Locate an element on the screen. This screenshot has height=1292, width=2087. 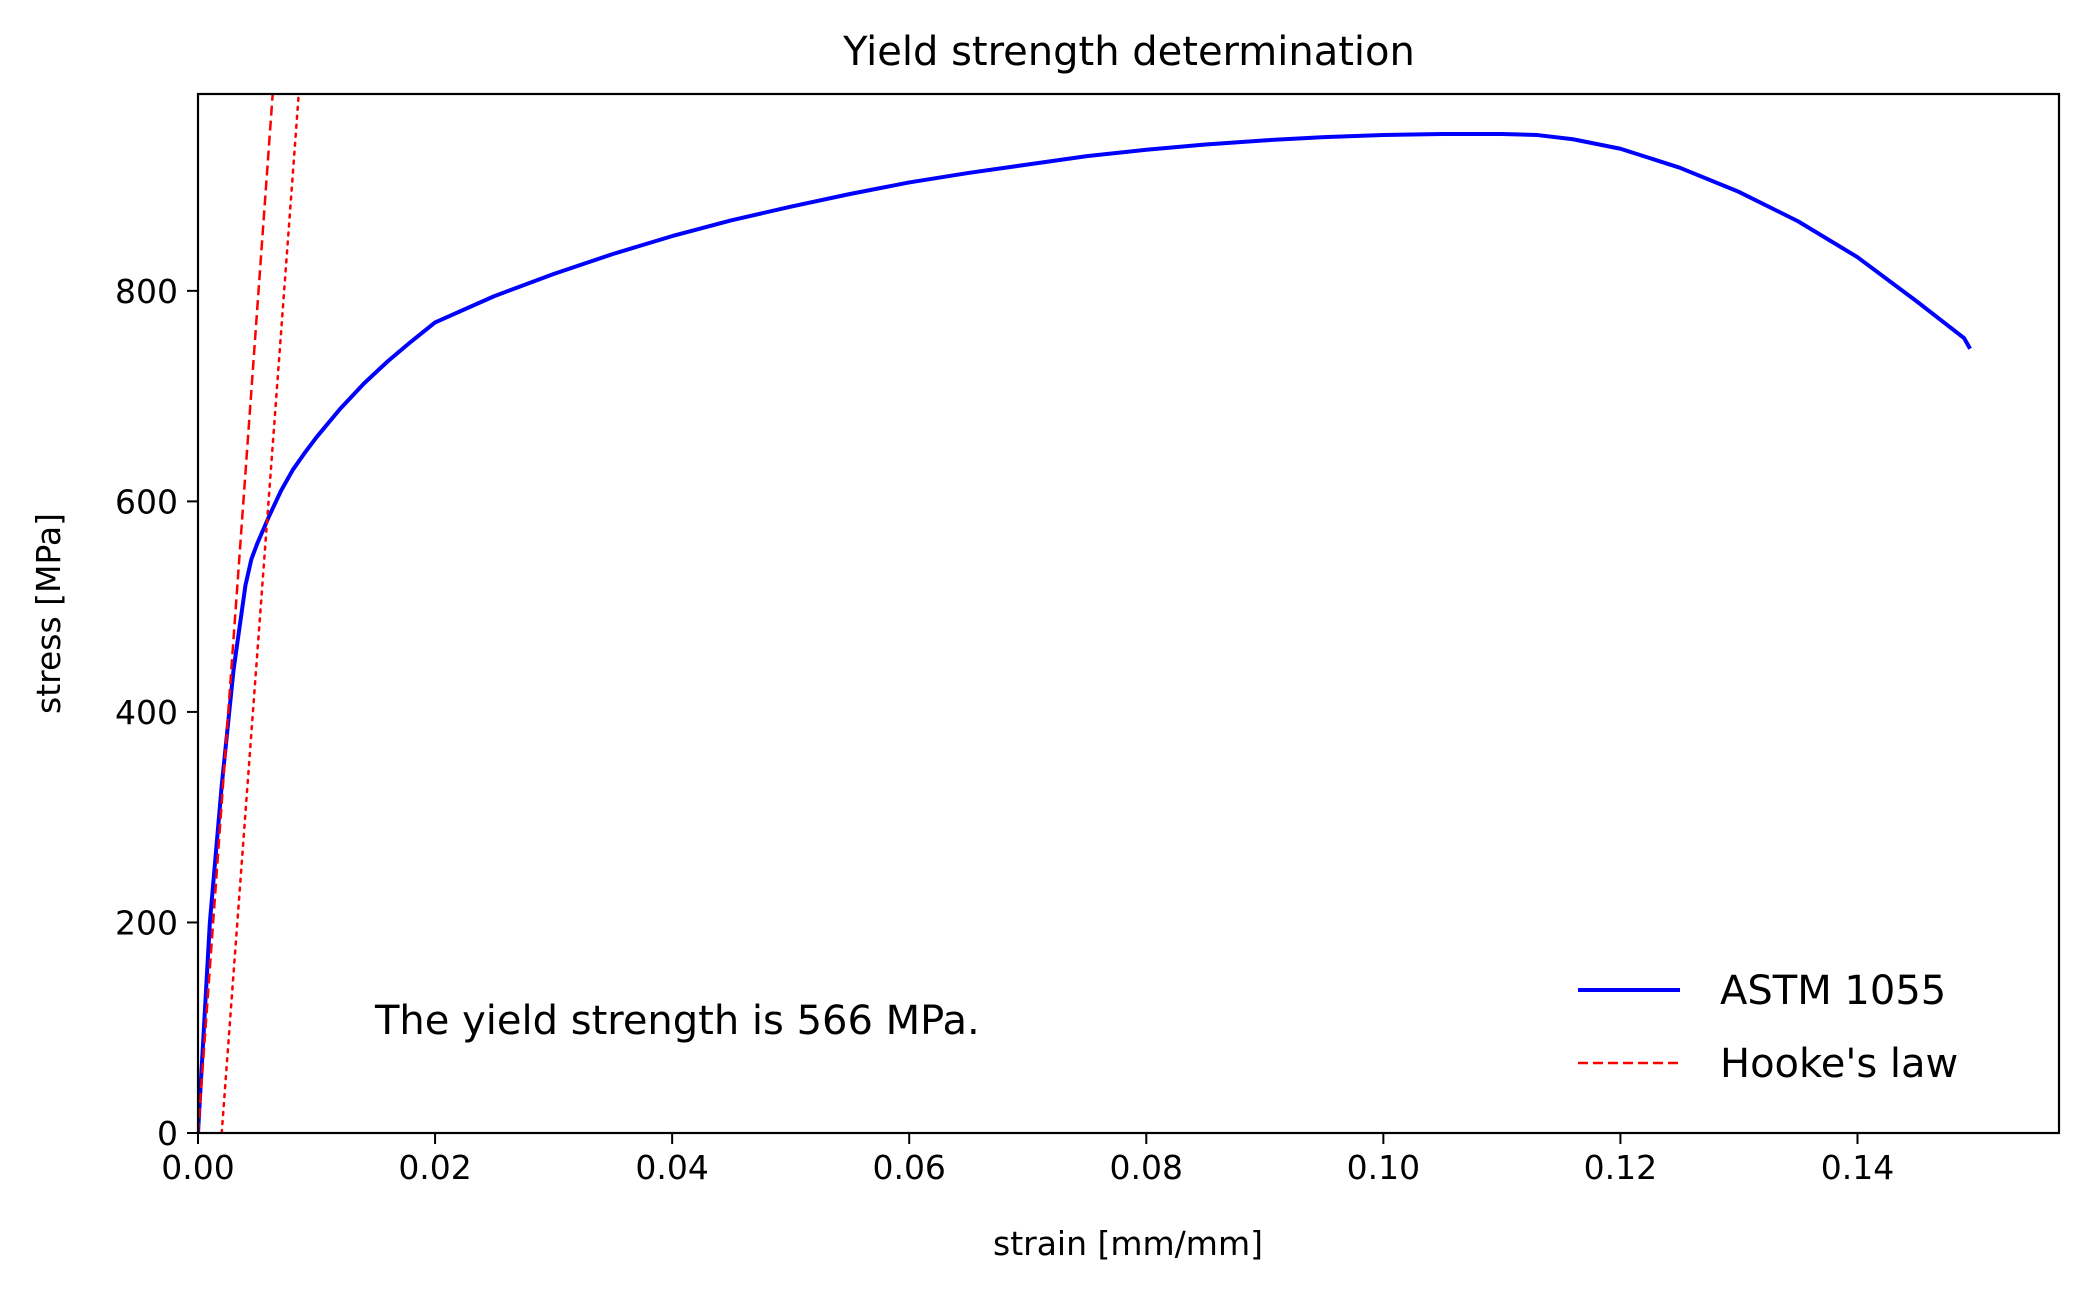
chart-title: Yield strength determination is located at coordinates (1128, 52).